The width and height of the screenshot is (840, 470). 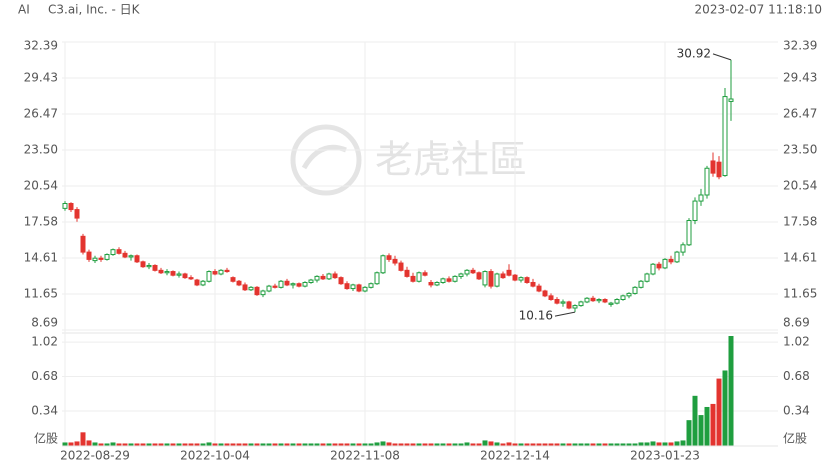 What do you see at coordinates (41, 294) in the screenshot?
I see `y-tick-label: 11.65` at bounding box center [41, 294].